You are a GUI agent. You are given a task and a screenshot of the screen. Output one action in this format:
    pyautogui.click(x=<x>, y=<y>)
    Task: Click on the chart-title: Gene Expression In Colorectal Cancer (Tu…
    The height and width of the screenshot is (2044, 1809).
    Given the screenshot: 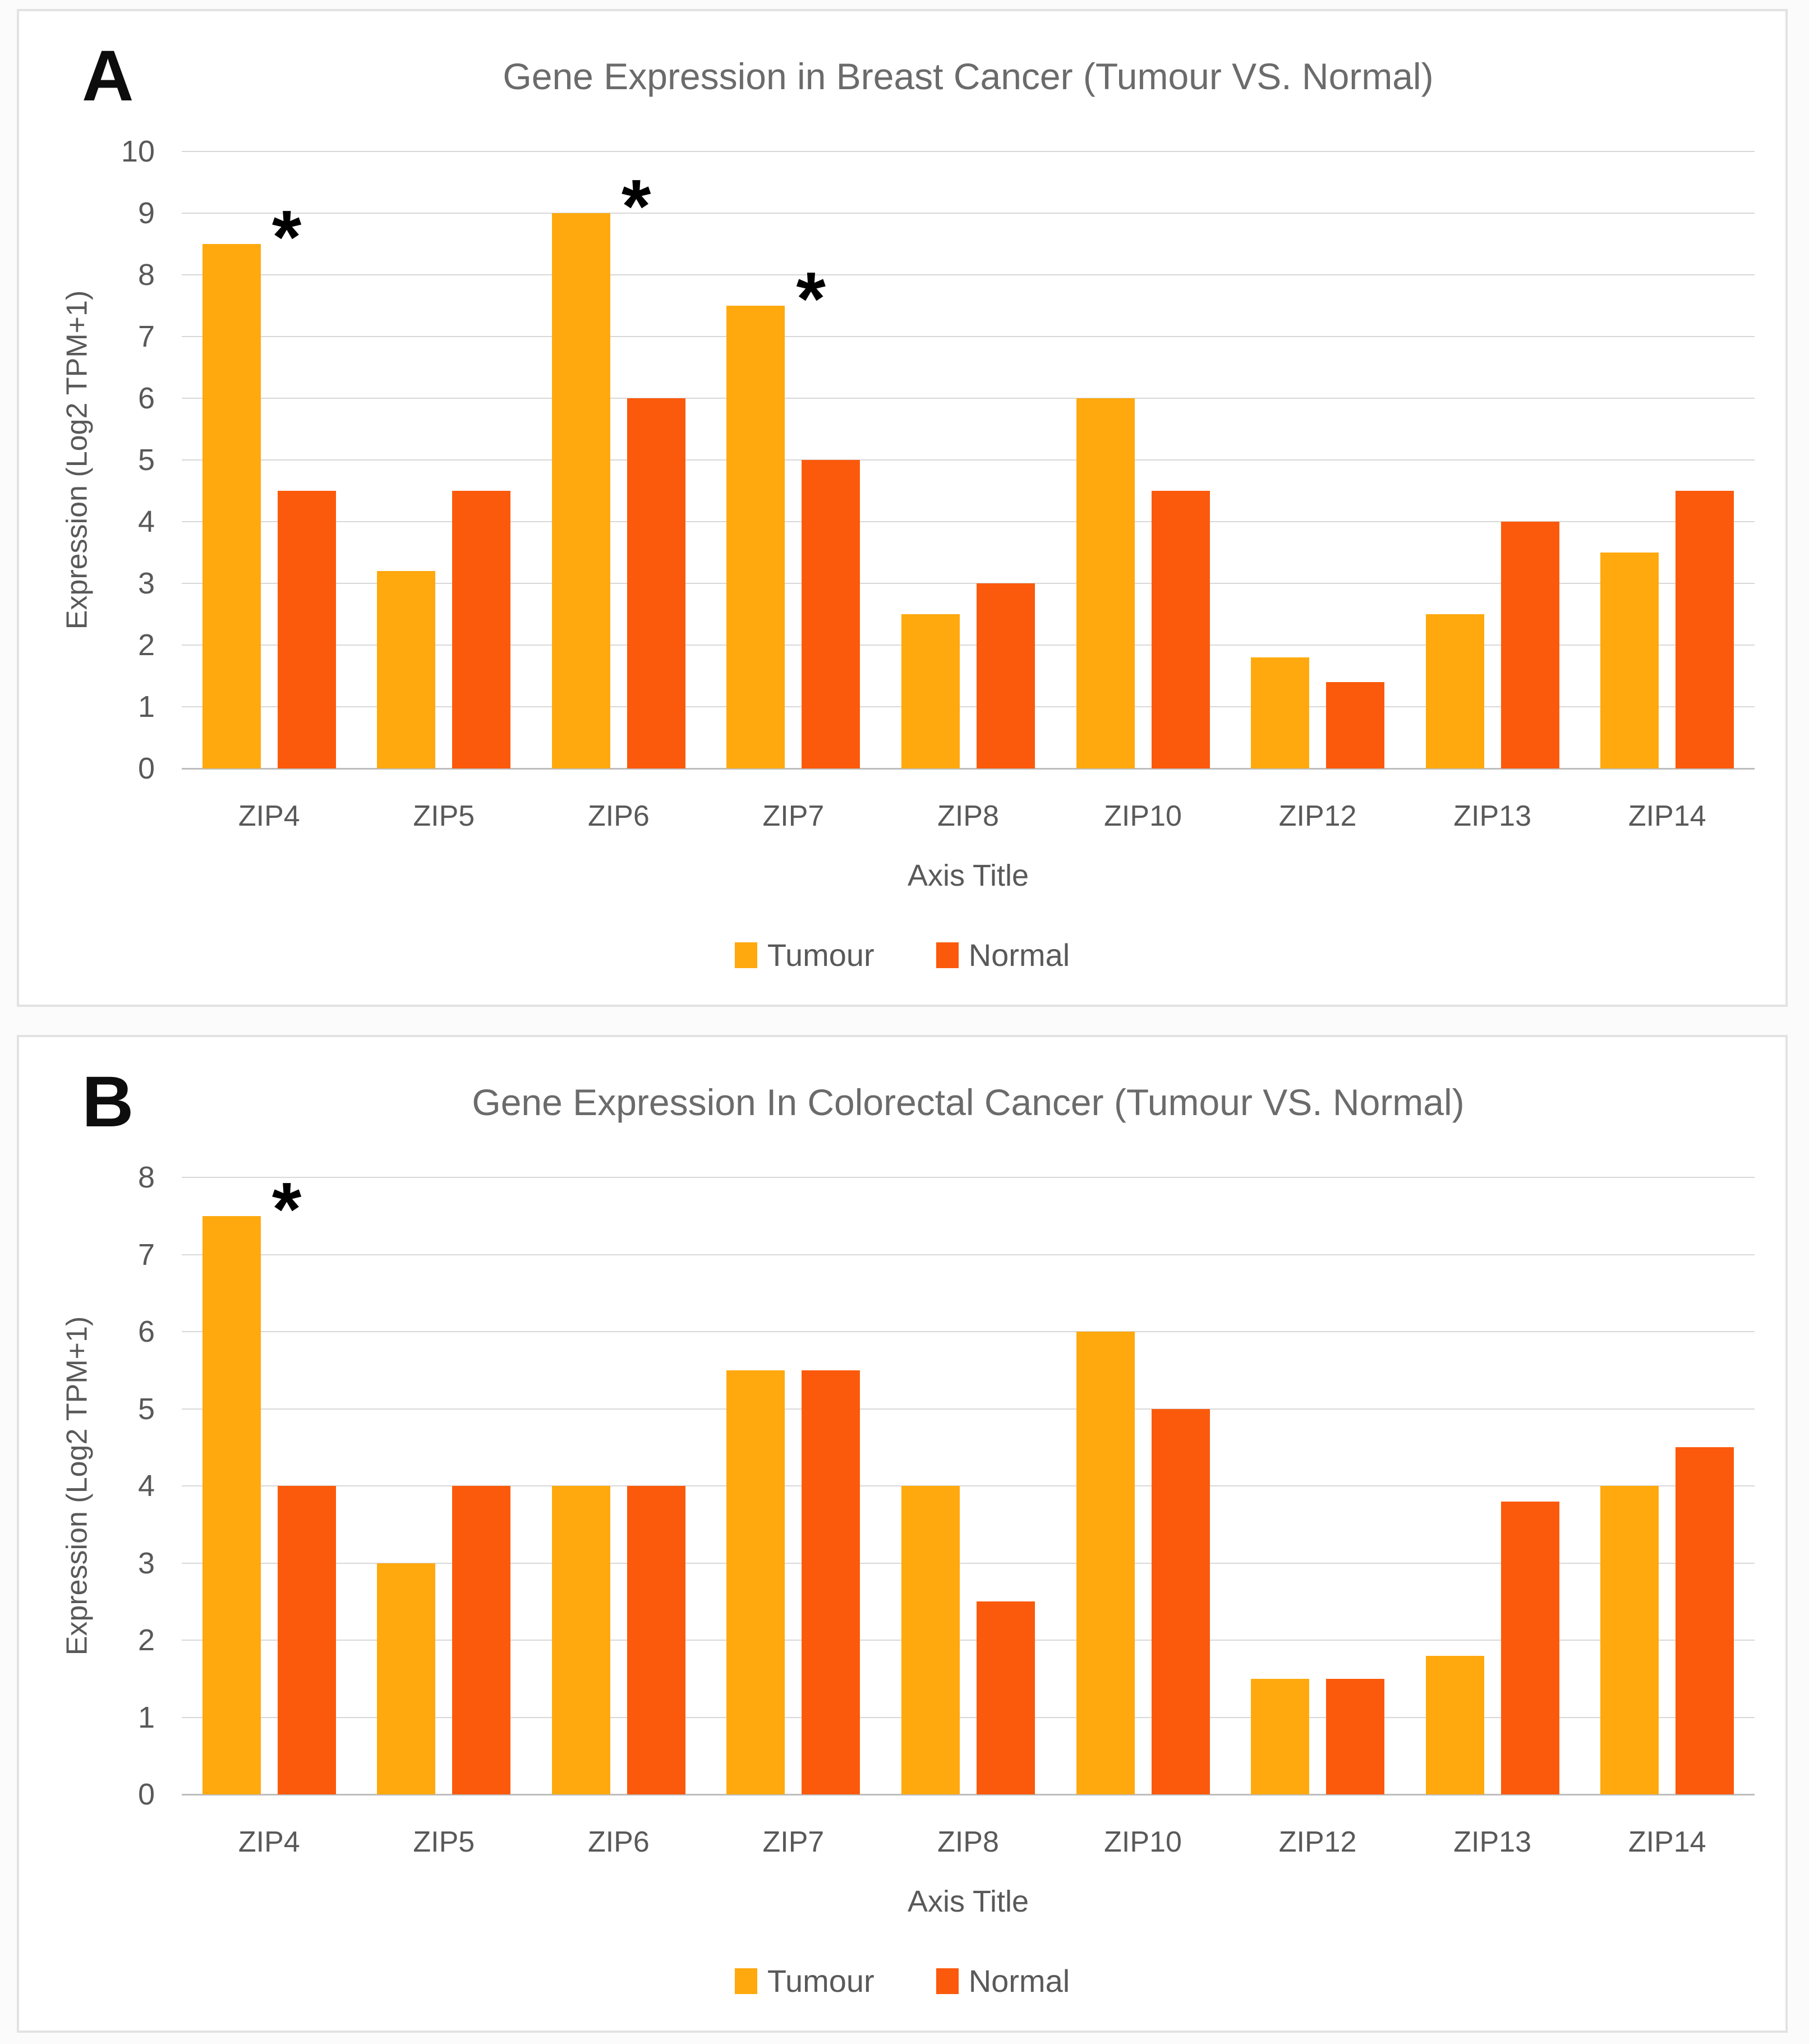 What is the action you would take?
    pyautogui.click(x=969, y=1102)
    